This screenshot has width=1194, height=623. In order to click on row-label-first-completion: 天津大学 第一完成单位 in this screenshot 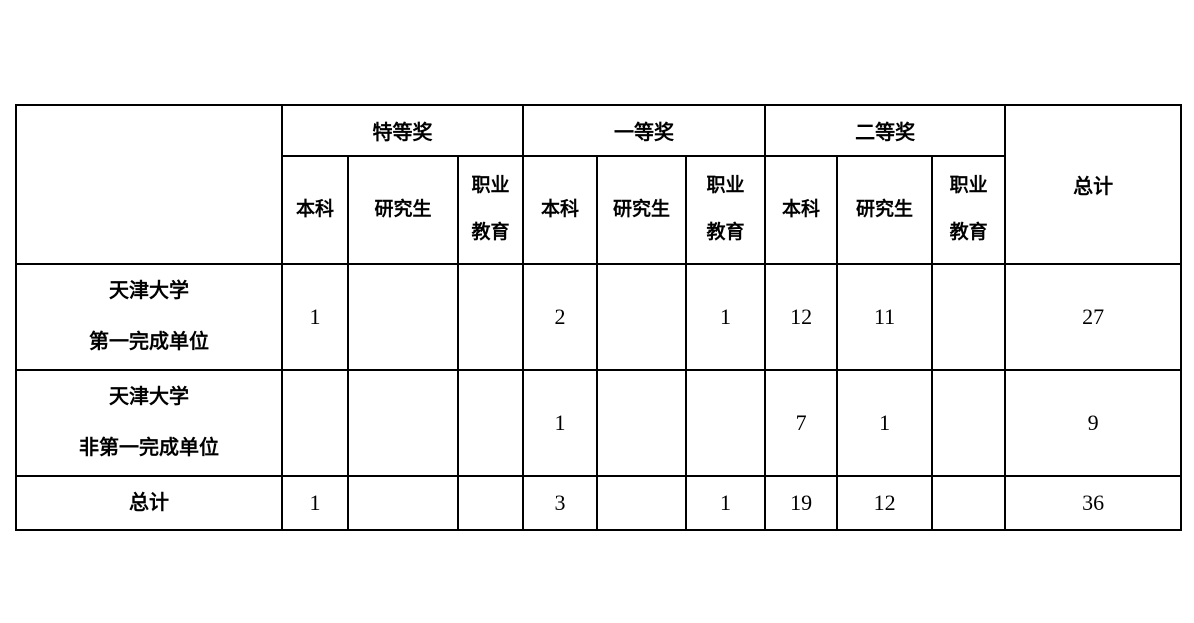, I will do `click(149, 317)`.